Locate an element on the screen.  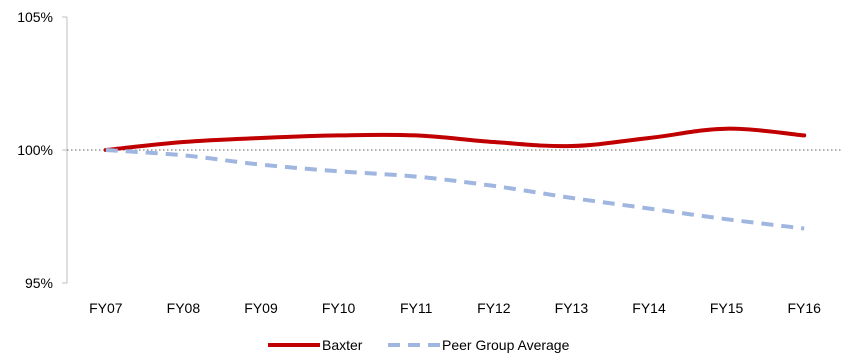
x-tick-label: FY16 is located at coordinates (804, 308).